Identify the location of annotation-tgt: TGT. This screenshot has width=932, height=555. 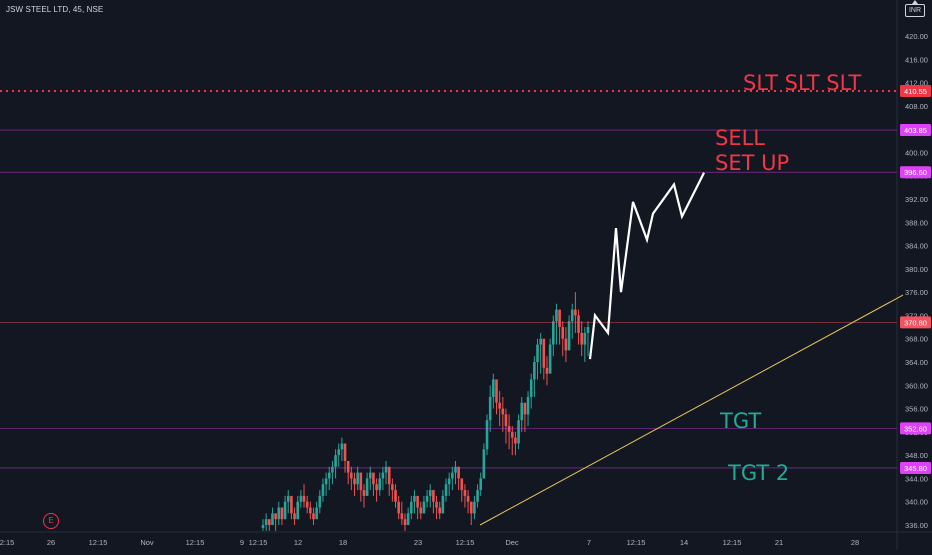
(741, 421).